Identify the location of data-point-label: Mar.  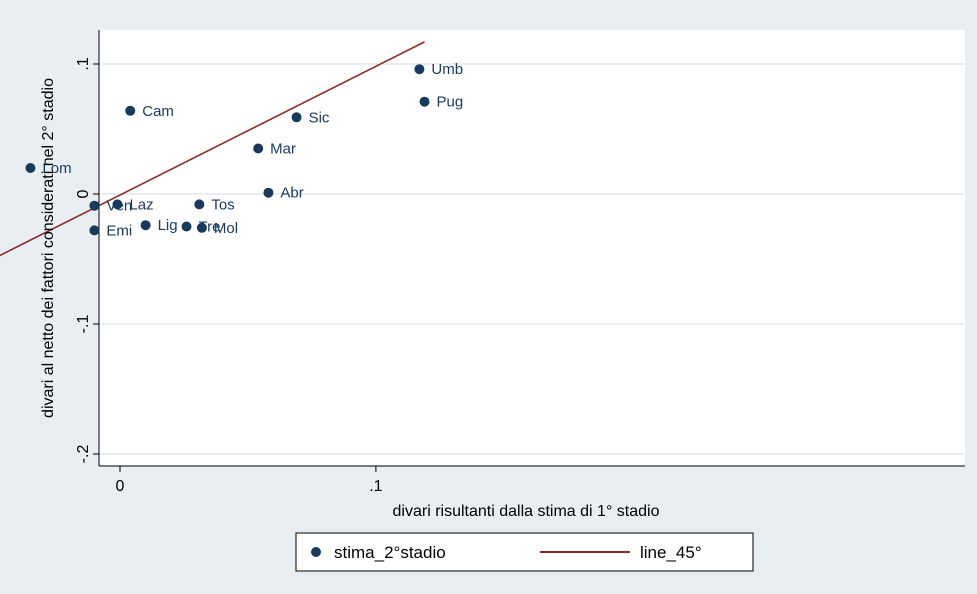
(283, 149).